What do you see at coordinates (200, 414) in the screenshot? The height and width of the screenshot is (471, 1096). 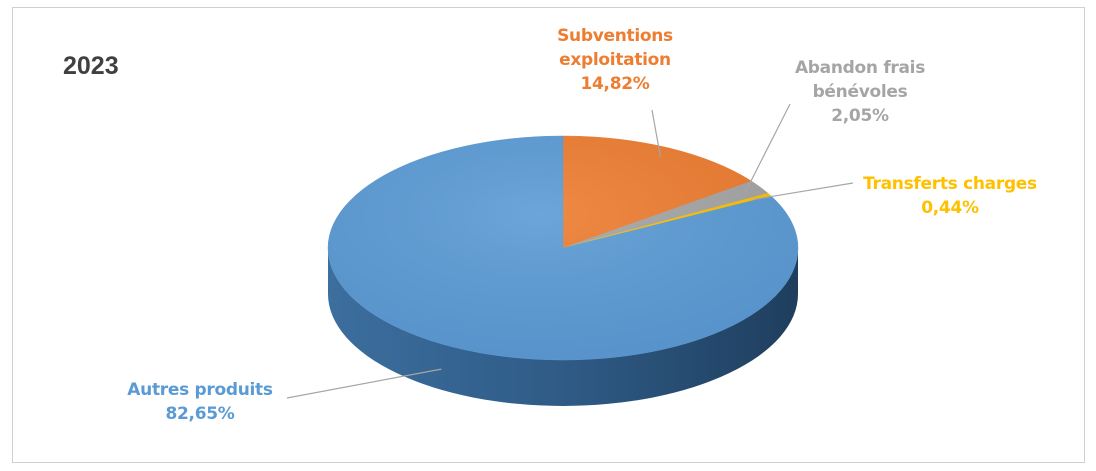 I see `label-autres-value: 82,65%` at bounding box center [200, 414].